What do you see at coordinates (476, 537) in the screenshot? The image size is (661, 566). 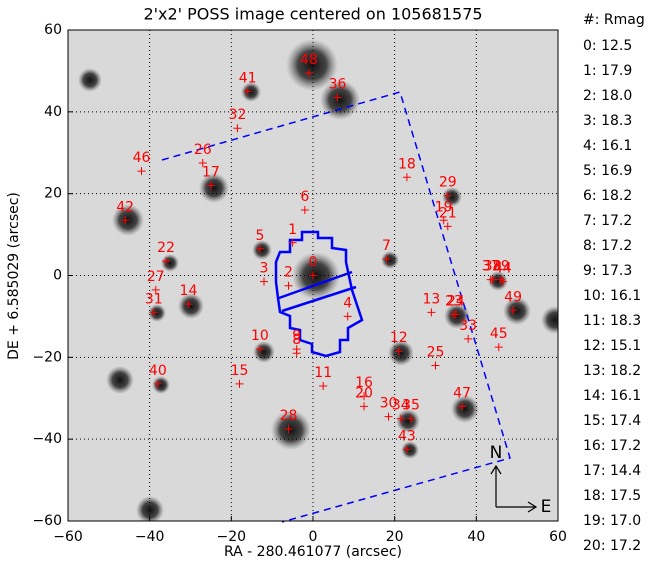 I see `x-tick-label: 40` at bounding box center [476, 537].